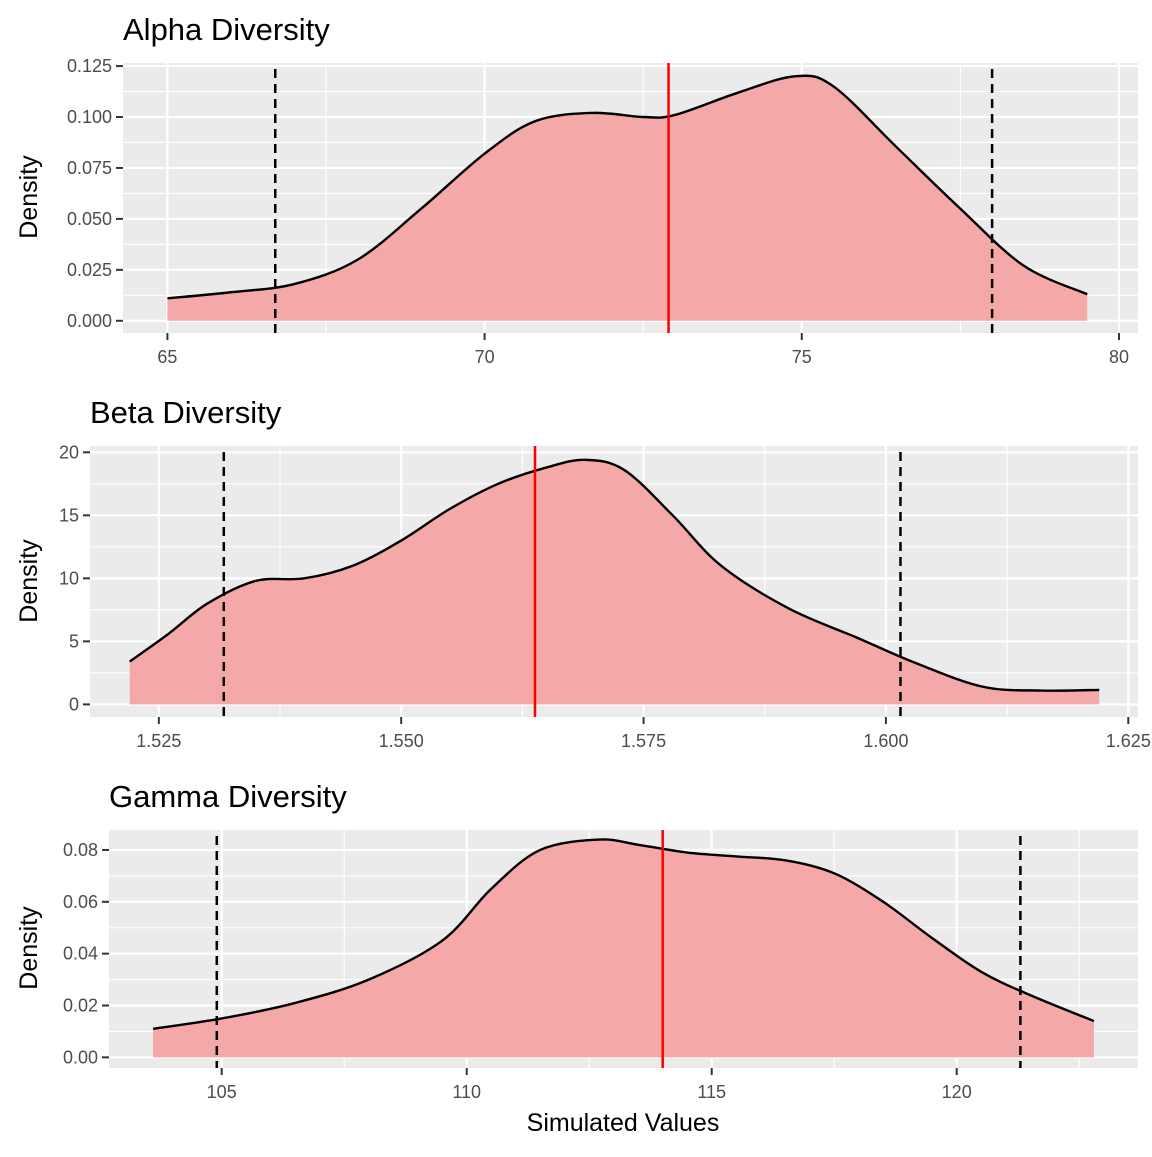  What do you see at coordinates (80, 954) in the screenshot?
I see `gamma-y-tick-label: 0.04` at bounding box center [80, 954].